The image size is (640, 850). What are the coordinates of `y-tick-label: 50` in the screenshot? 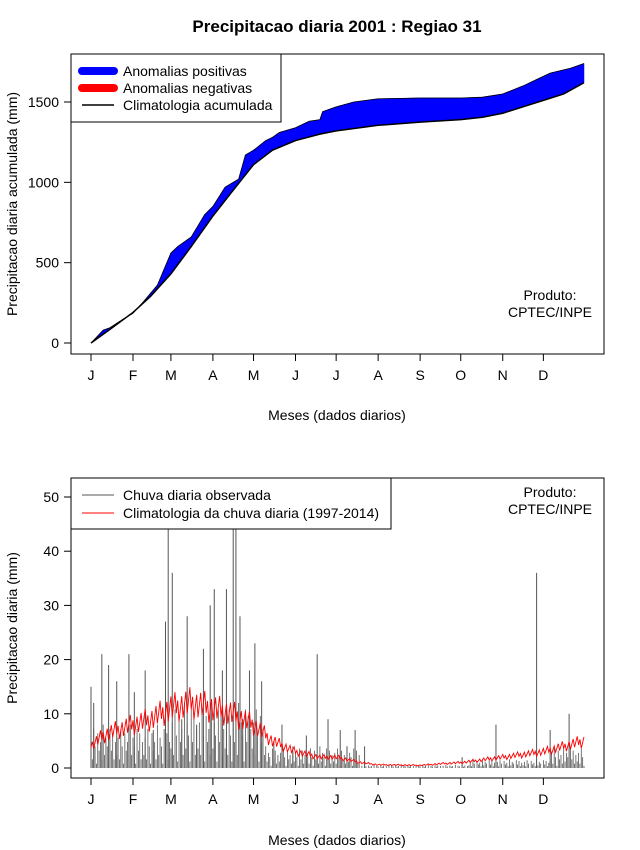 It's located at (51, 497).